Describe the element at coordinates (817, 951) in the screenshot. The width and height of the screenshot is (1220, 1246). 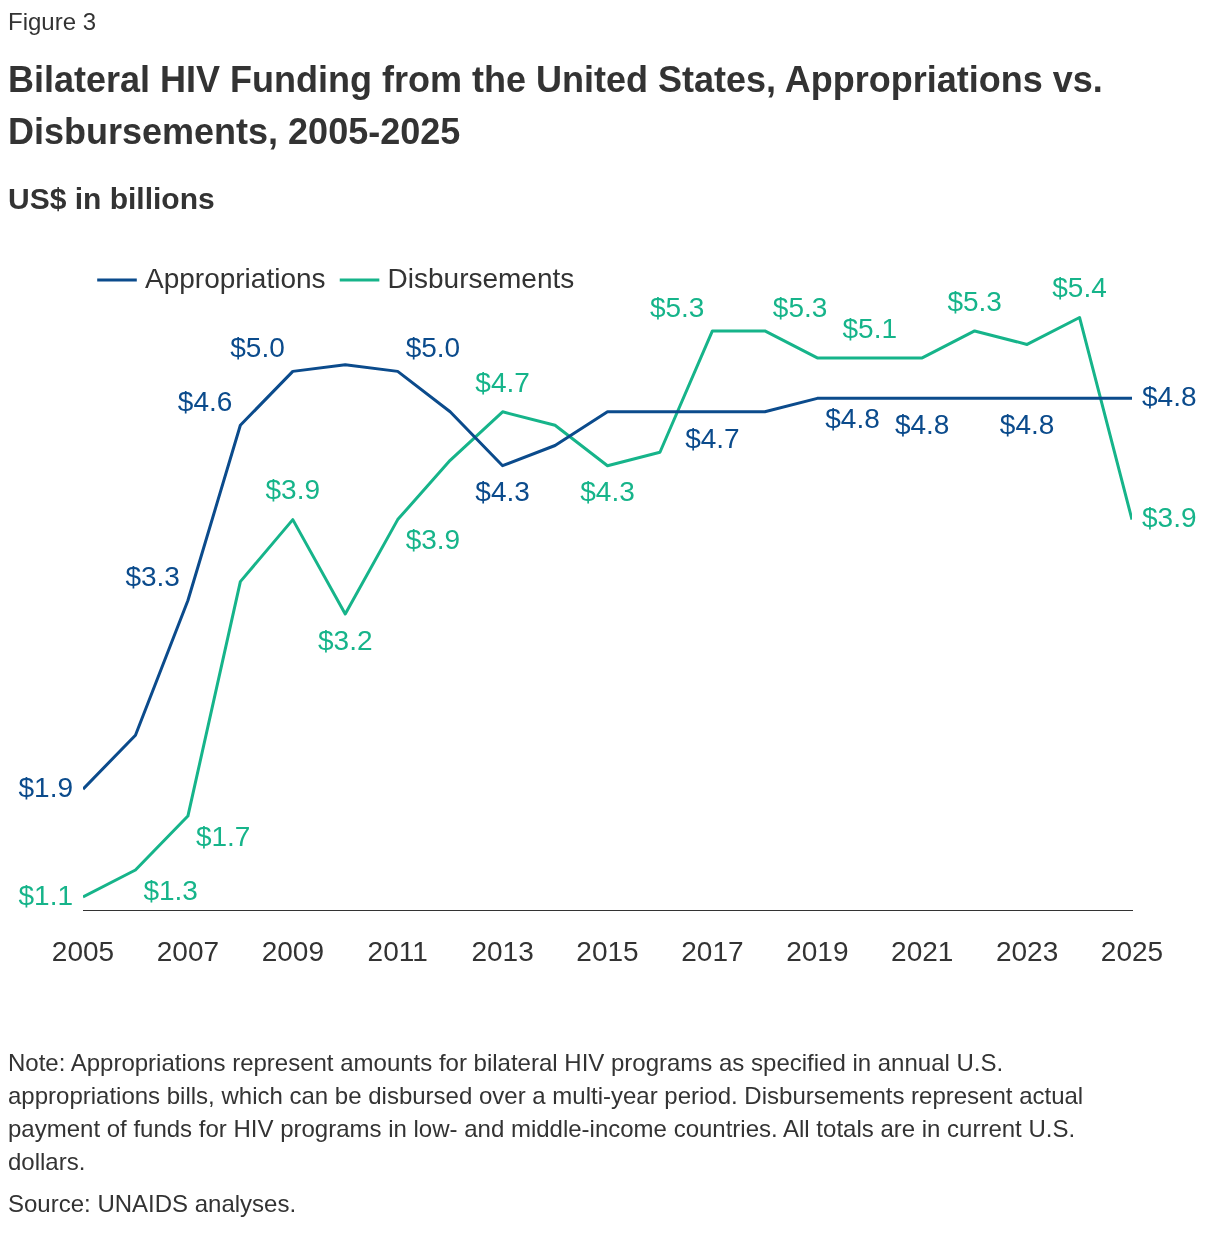
I see `x-tick-label: 2019` at that location.